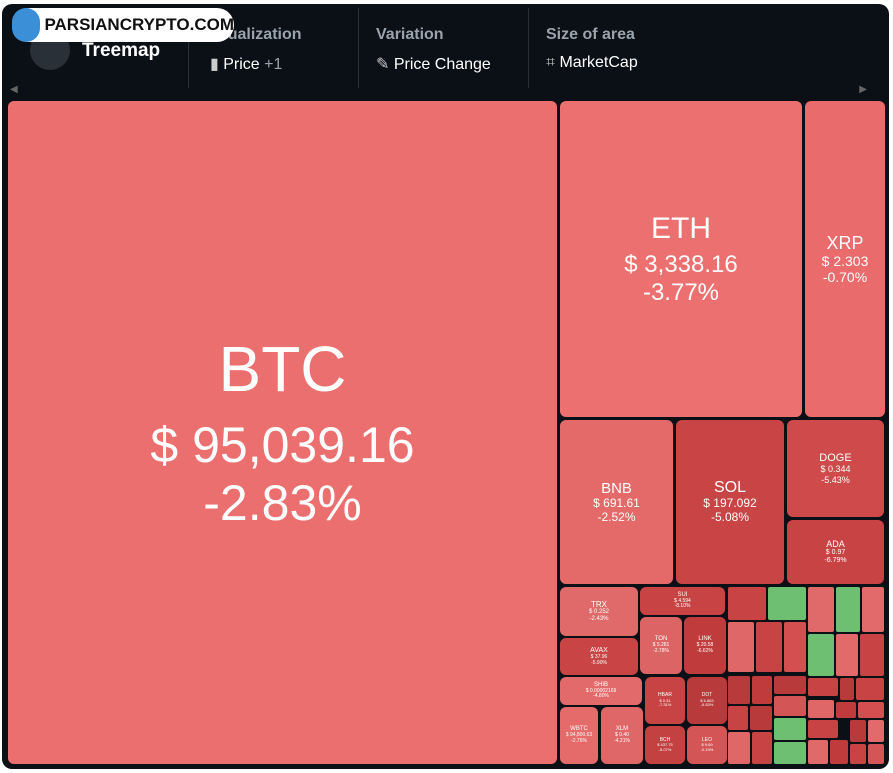  Describe the element at coordinates (600, 684) in the screenshot. I see `tile-name: SHIB` at that location.